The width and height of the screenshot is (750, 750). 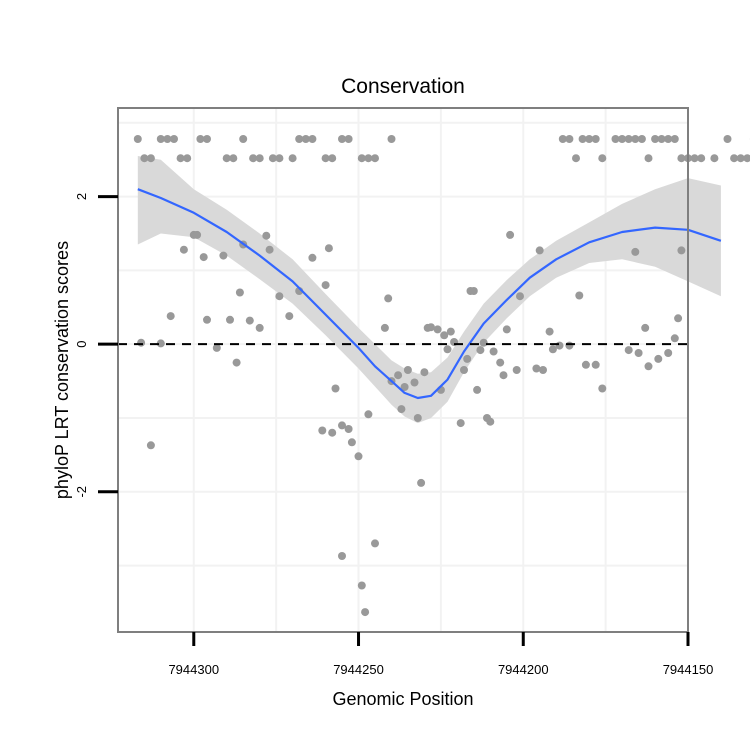 I want to click on x-tick-label: 7944200, so click(x=523, y=669).